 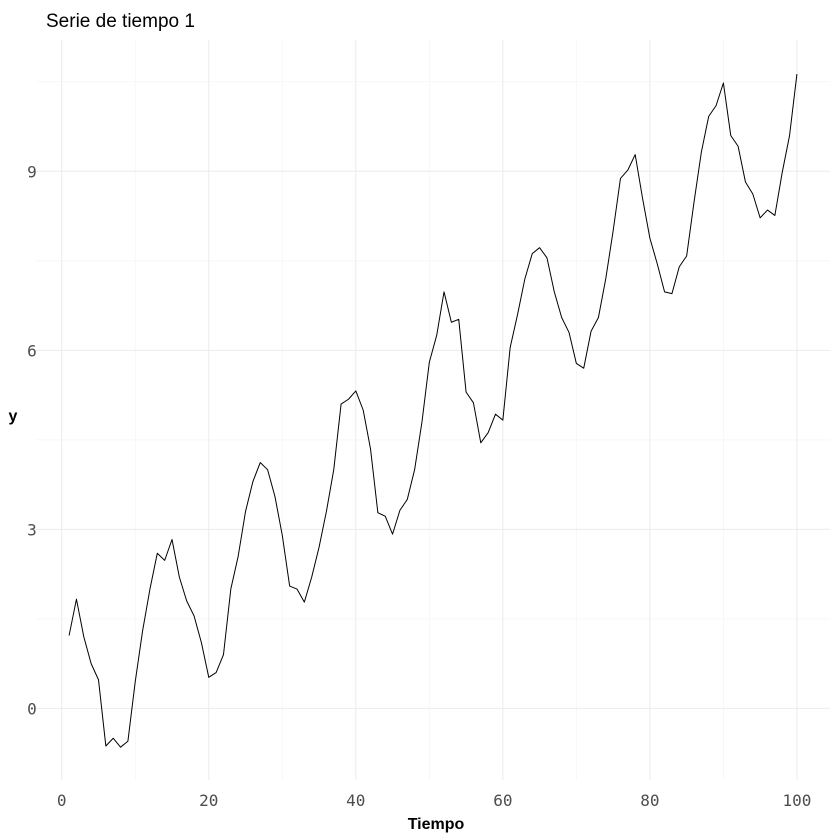 I want to click on x-tick-label: 80, so click(x=649, y=800).